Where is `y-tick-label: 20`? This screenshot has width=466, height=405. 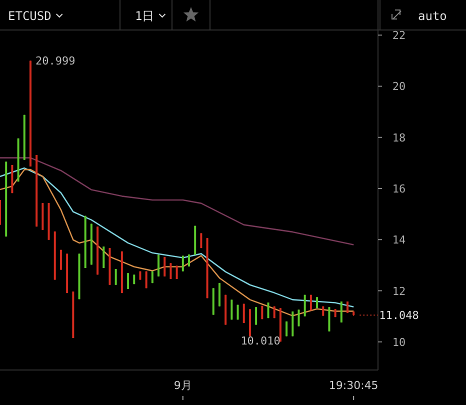
y-tick-label: 20 is located at coordinates (399, 87).